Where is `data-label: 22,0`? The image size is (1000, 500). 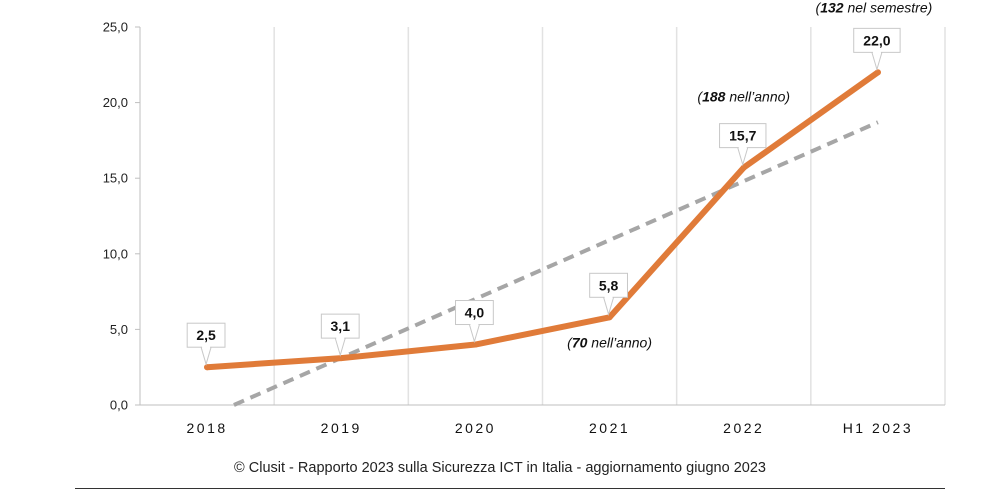
data-label: 22,0 is located at coordinates (877, 49).